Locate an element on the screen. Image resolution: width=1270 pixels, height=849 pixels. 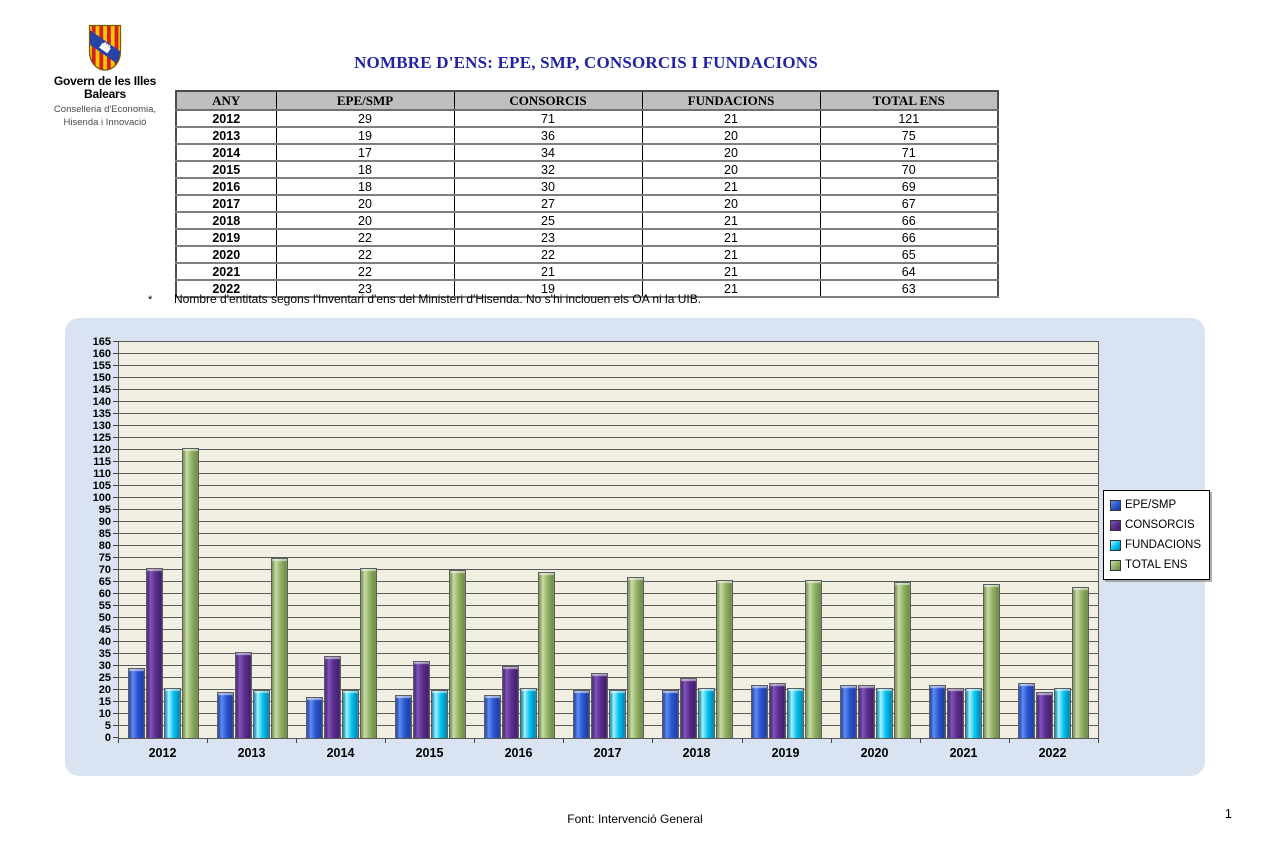
footnote-marker: * is located at coordinates (150, 300).